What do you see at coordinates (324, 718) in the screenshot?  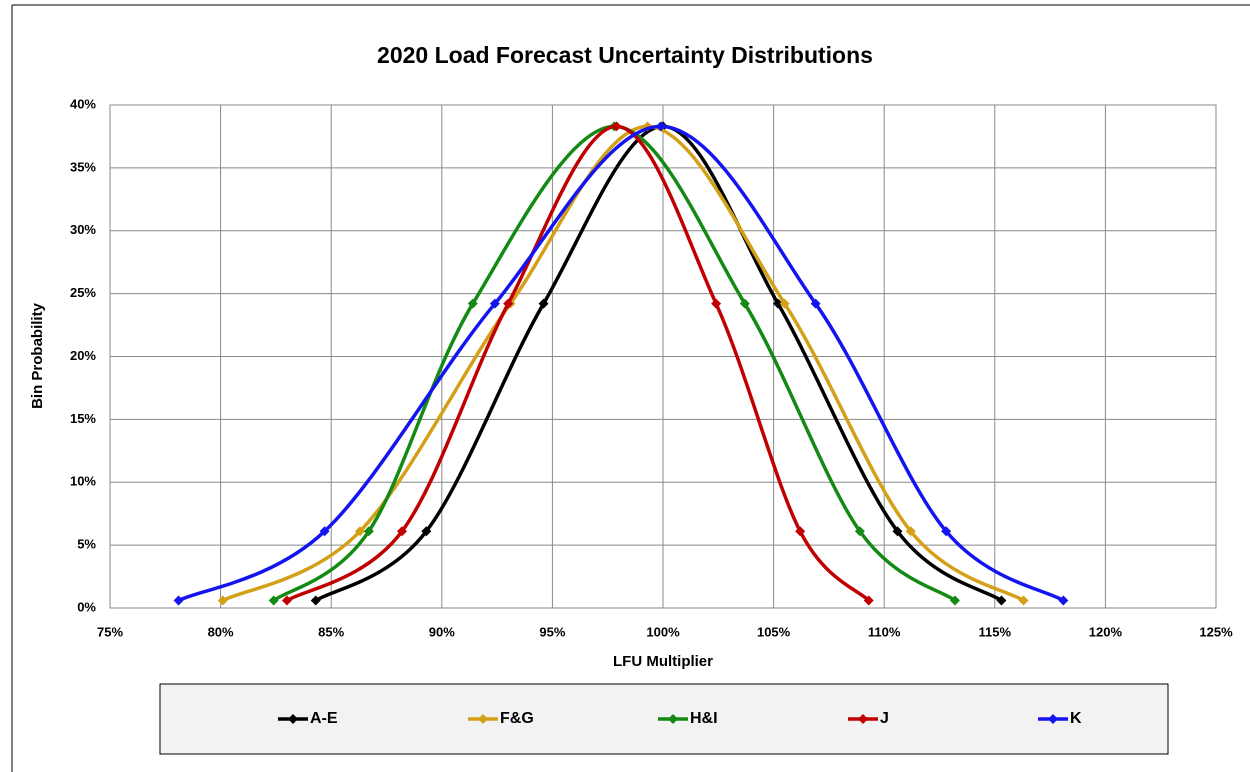 I see `legend-label: A-E` at bounding box center [324, 718].